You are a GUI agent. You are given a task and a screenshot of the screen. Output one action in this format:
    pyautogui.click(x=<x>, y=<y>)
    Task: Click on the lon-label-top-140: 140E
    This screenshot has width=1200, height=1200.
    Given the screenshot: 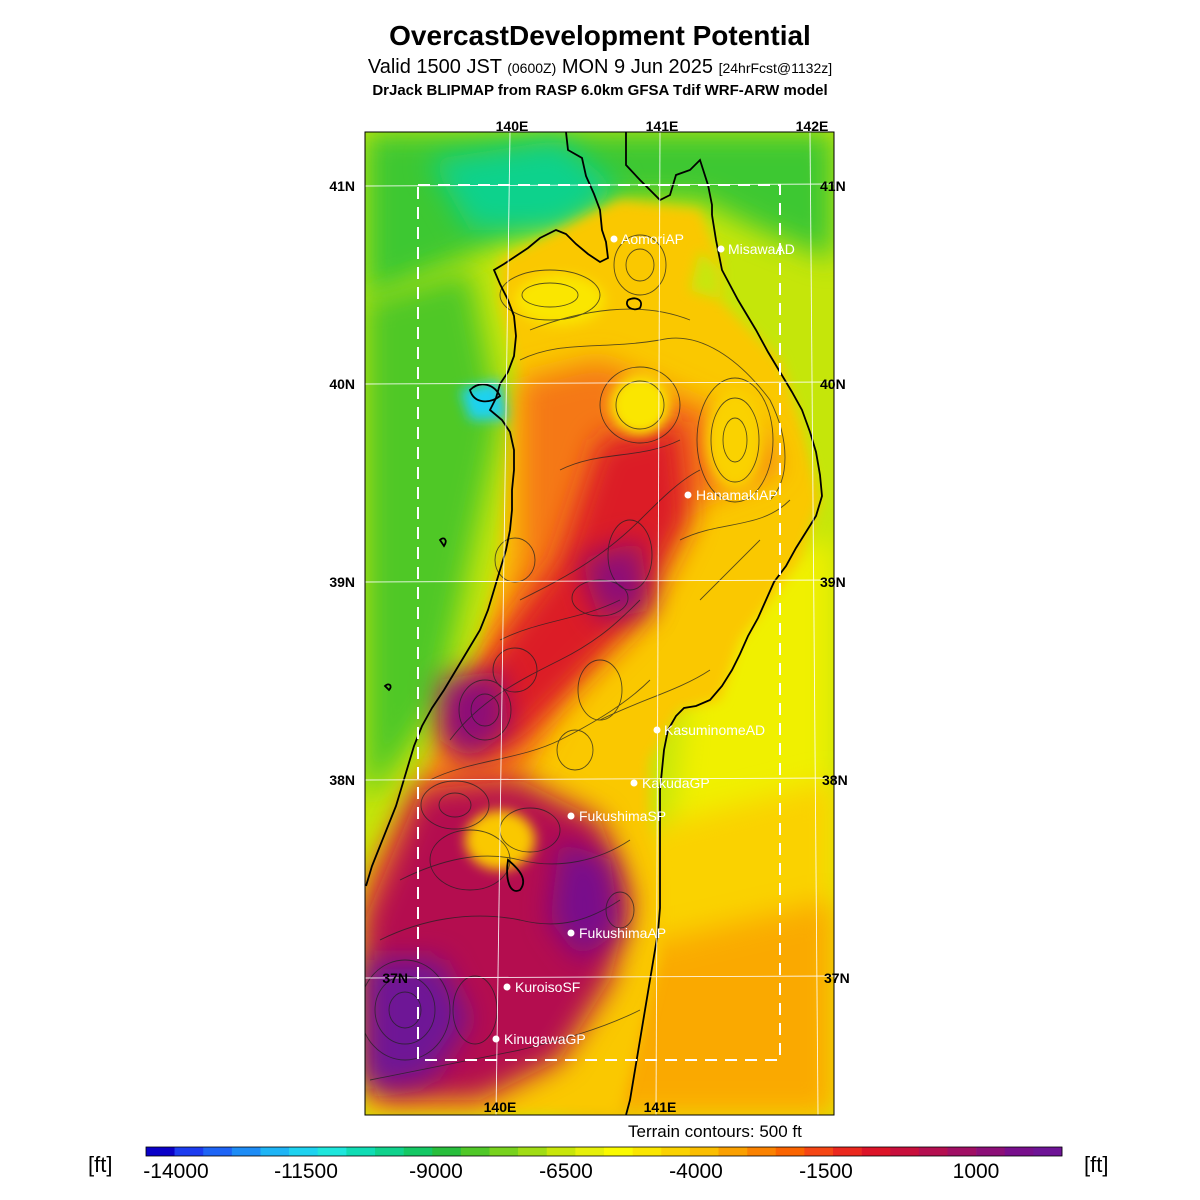 What is the action you would take?
    pyautogui.click(x=512, y=126)
    